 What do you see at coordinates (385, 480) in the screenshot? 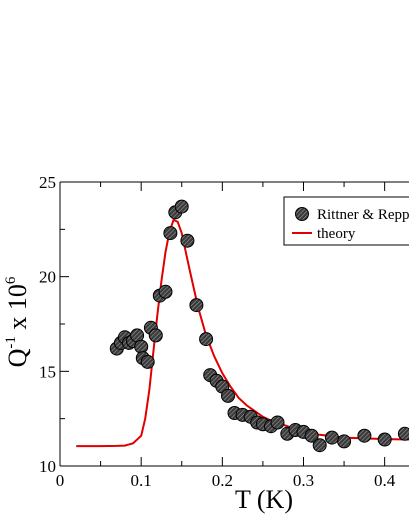
I see `x-tick-label: 0.4` at bounding box center [385, 480].